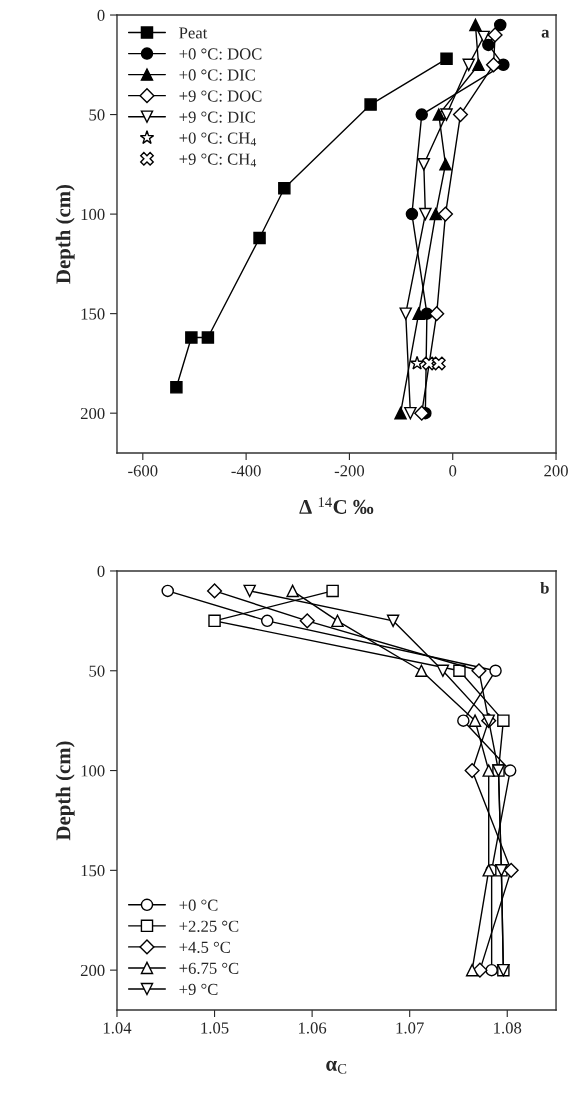  What do you see at coordinates (336, 1067) in the screenshot?
I see `x-axis-title: α$_{C}$` at bounding box center [336, 1067].